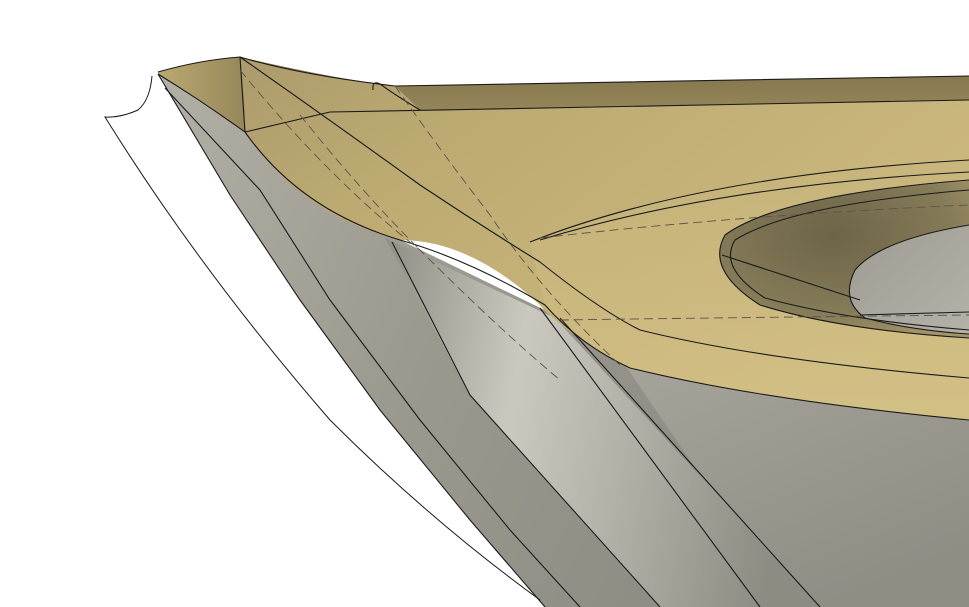  What do you see at coordinates (563, 71) in the screenshot?
I see `edge-tip-top` at bounding box center [563, 71].